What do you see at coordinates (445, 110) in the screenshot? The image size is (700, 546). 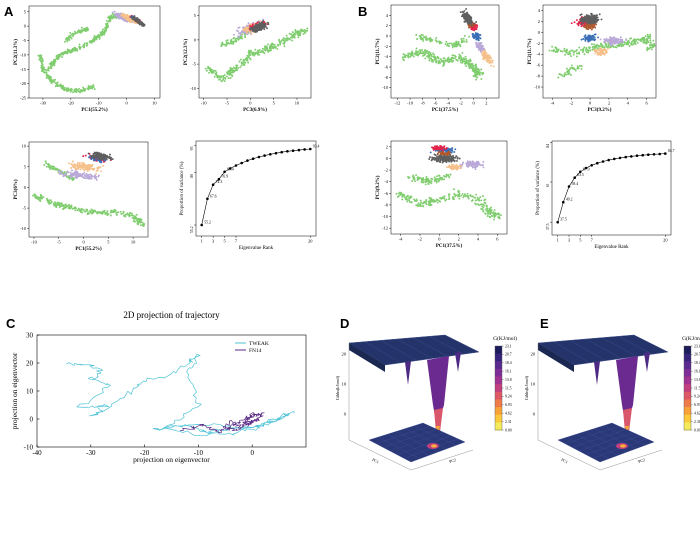 I see `x-axis-label: PC1(37.5%)` at bounding box center [445, 110].